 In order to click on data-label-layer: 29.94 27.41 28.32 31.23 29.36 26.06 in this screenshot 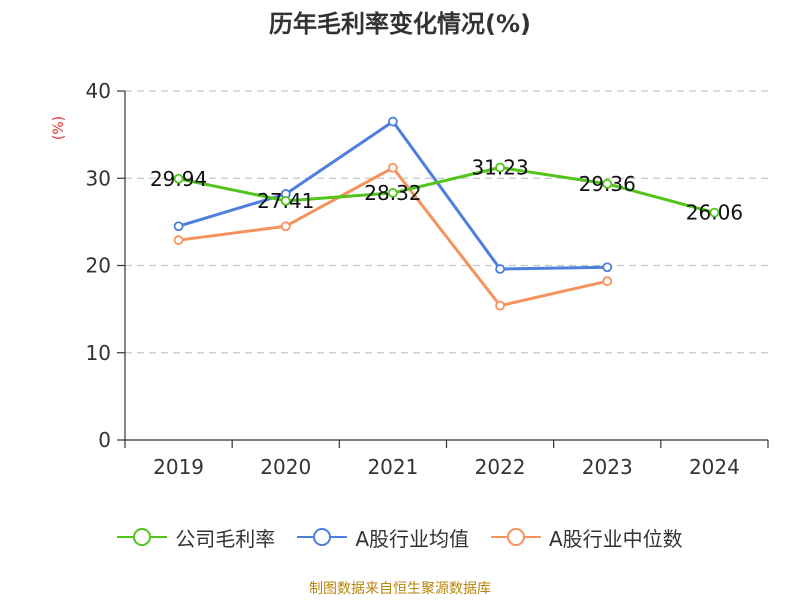, I will do `click(446, 190)`.